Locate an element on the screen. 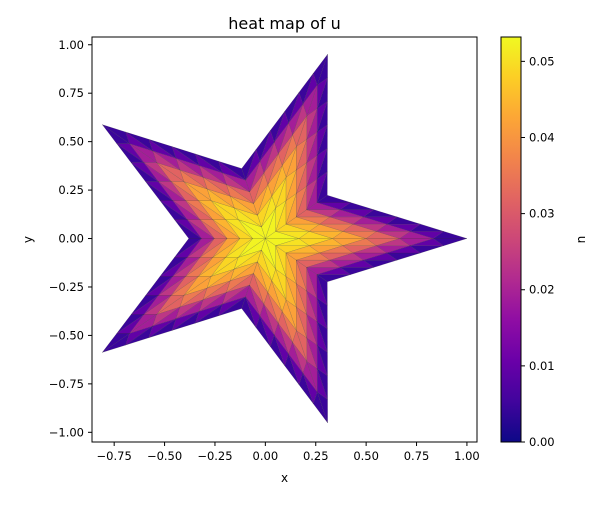 The height and width of the screenshot is (505, 600). y-tick-label: 0.00 is located at coordinates (71, 239).